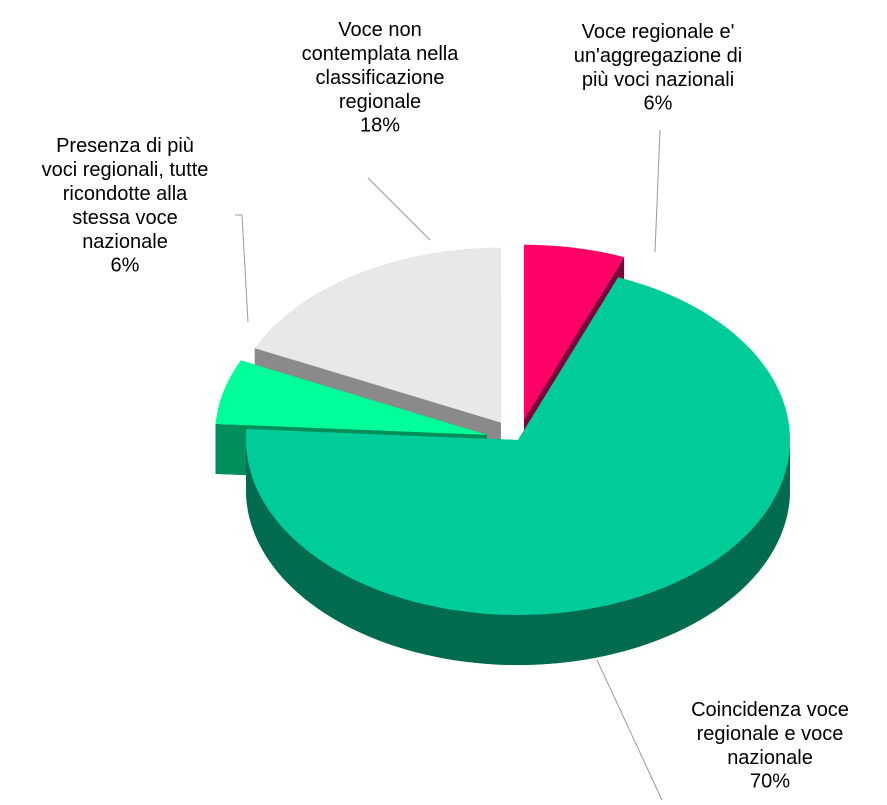 This screenshot has height=805, width=887. I want to click on label-line: un'aggregazione di, so click(658, 56).